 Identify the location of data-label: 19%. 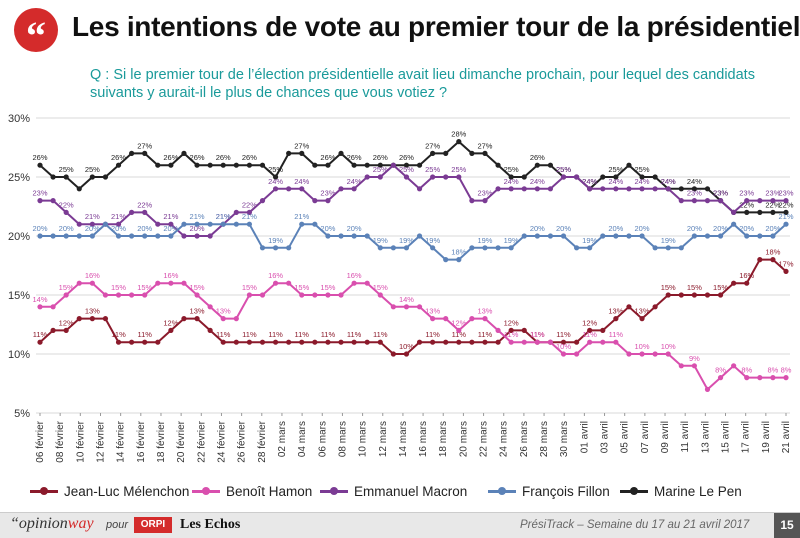
(484, 240).